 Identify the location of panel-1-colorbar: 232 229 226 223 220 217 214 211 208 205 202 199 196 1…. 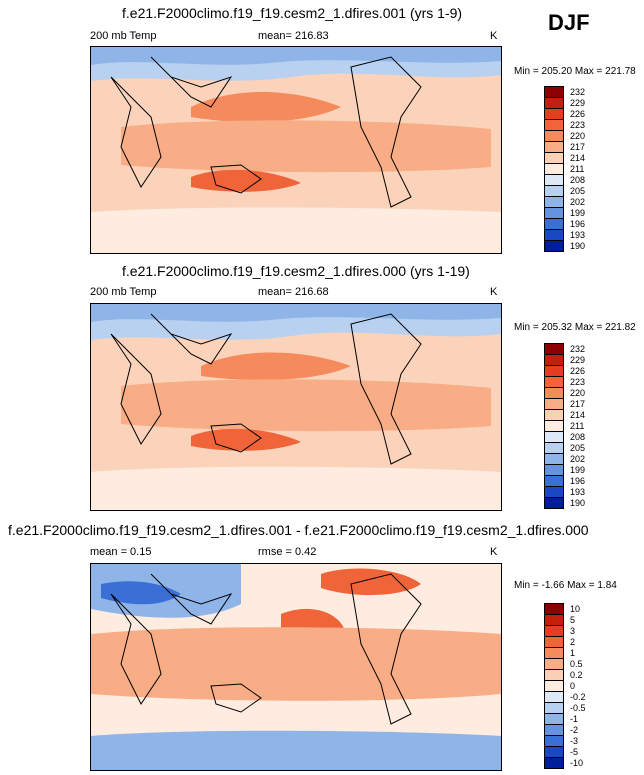
(574, 169).